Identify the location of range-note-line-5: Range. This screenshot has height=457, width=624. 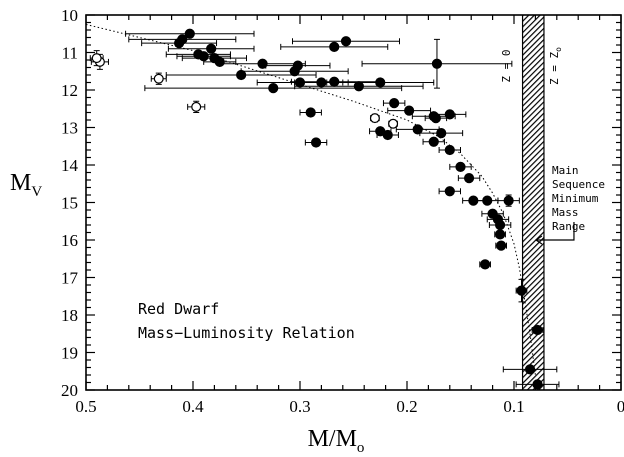
(568, 226).